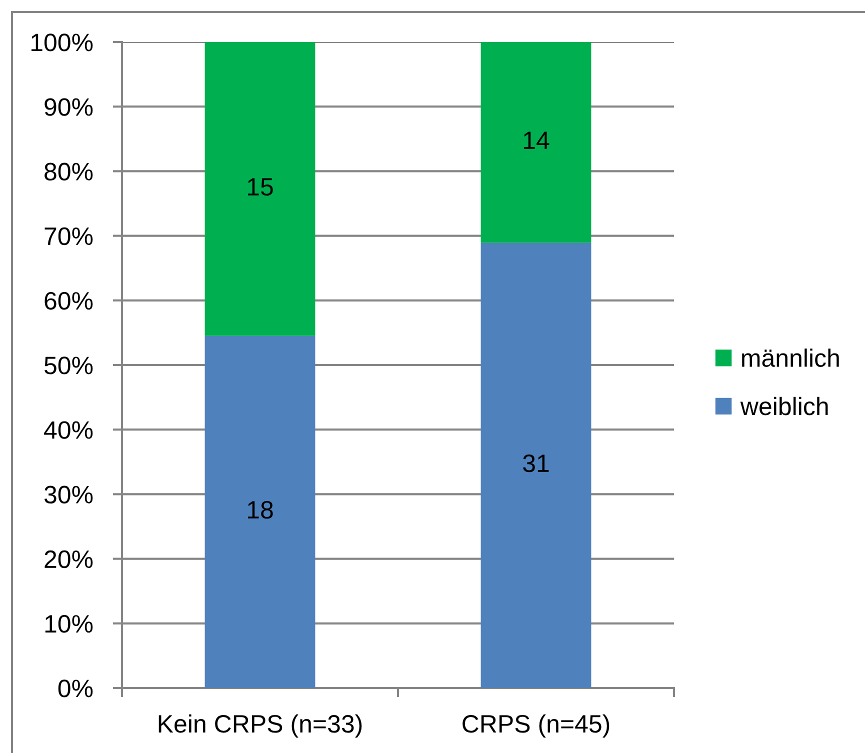  What do you see at coordinates (62, 43) in the screenshot?
I see `y-tick-label: 100%` at bounding box center [62, 43].